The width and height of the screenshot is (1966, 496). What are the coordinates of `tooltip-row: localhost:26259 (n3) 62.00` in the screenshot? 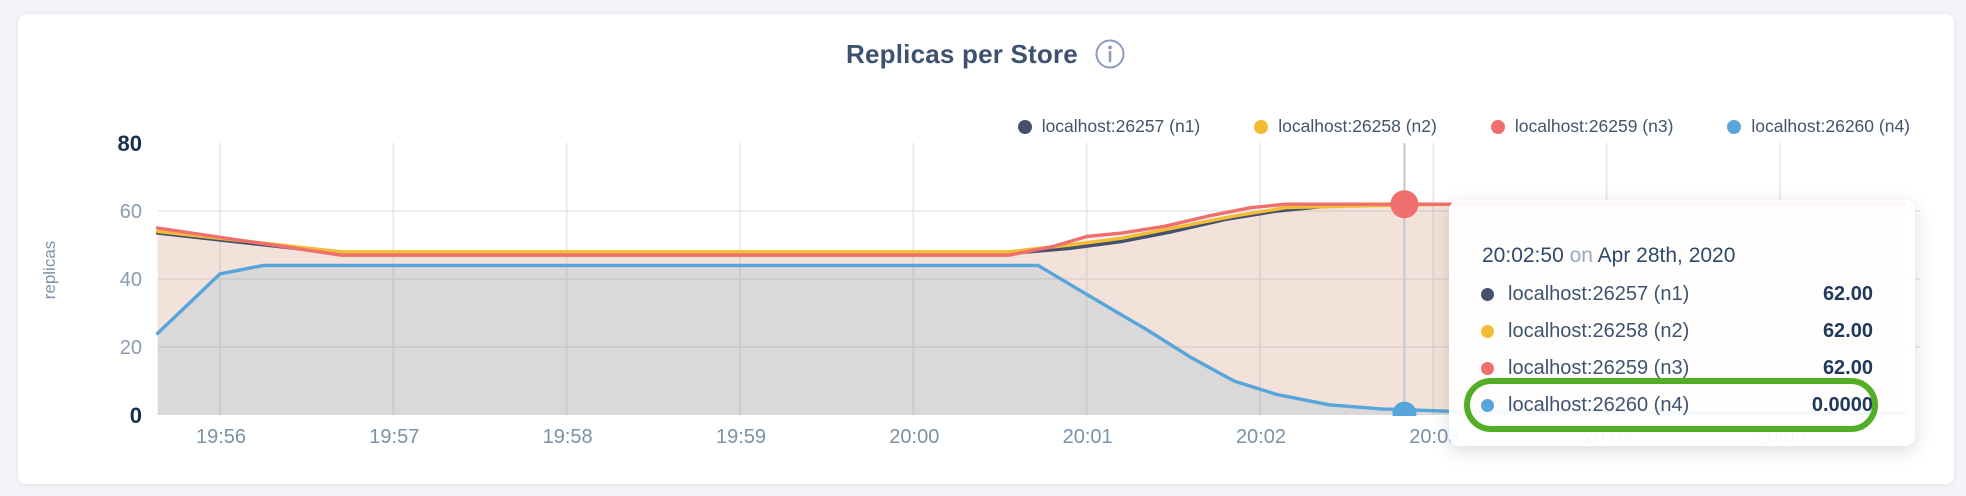 It's located at (1677, 368).